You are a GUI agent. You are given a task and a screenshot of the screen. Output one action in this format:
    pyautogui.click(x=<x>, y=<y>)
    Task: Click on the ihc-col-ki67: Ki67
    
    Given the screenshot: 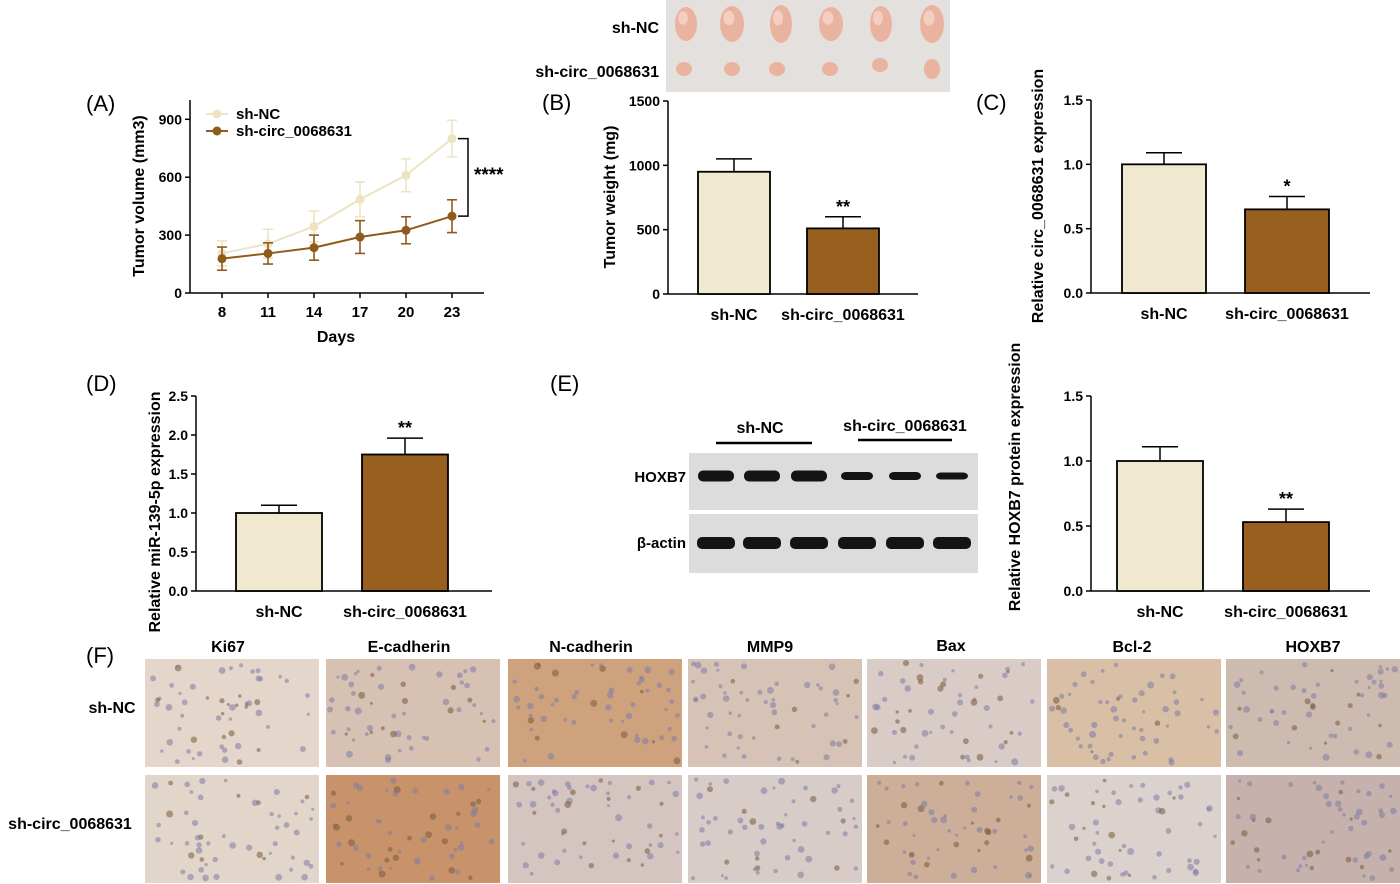 What is the action you would take?
    pyautogui.click(x=228, y=647)
    